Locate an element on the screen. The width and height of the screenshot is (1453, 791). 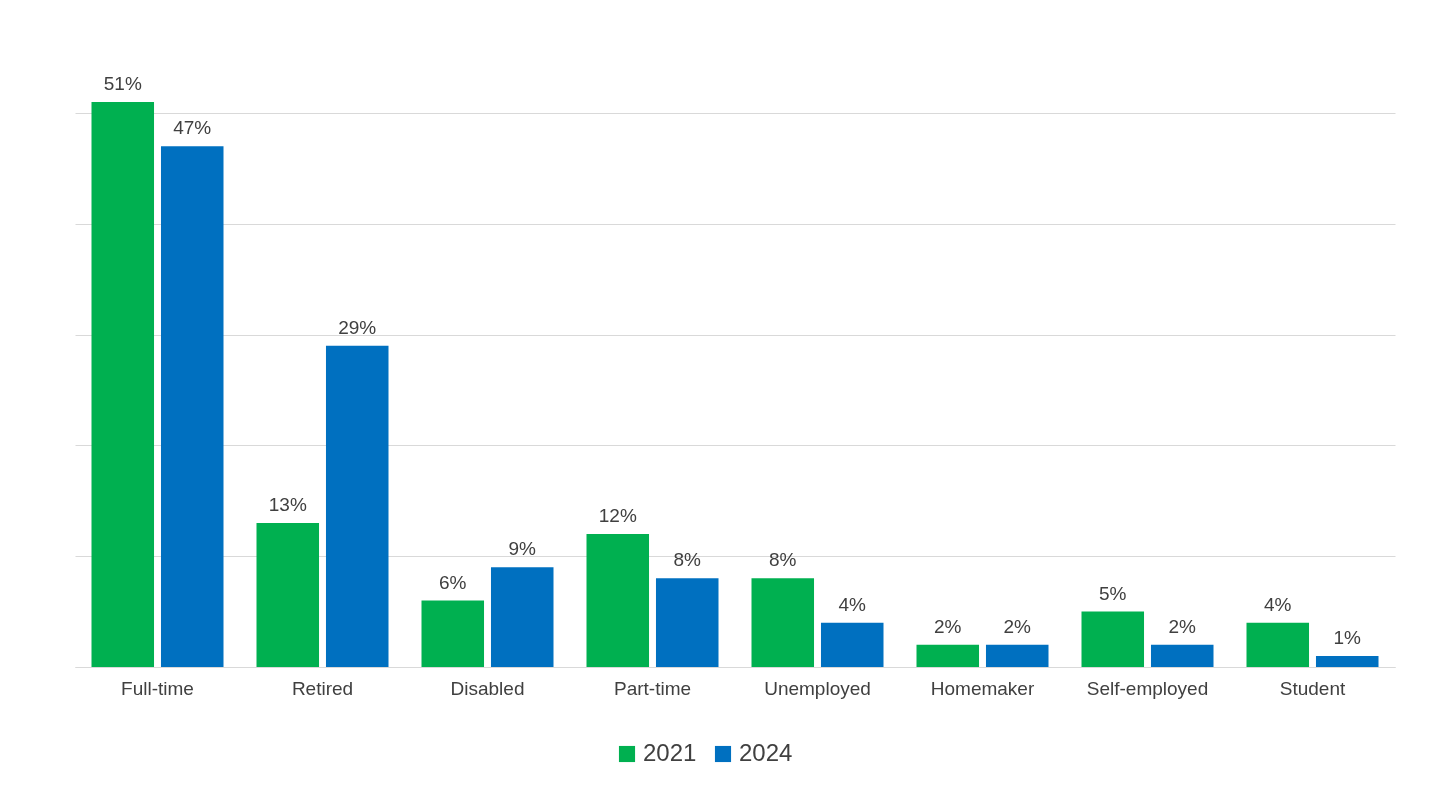
data-label: 5% is located at coordinates (1113, 593).